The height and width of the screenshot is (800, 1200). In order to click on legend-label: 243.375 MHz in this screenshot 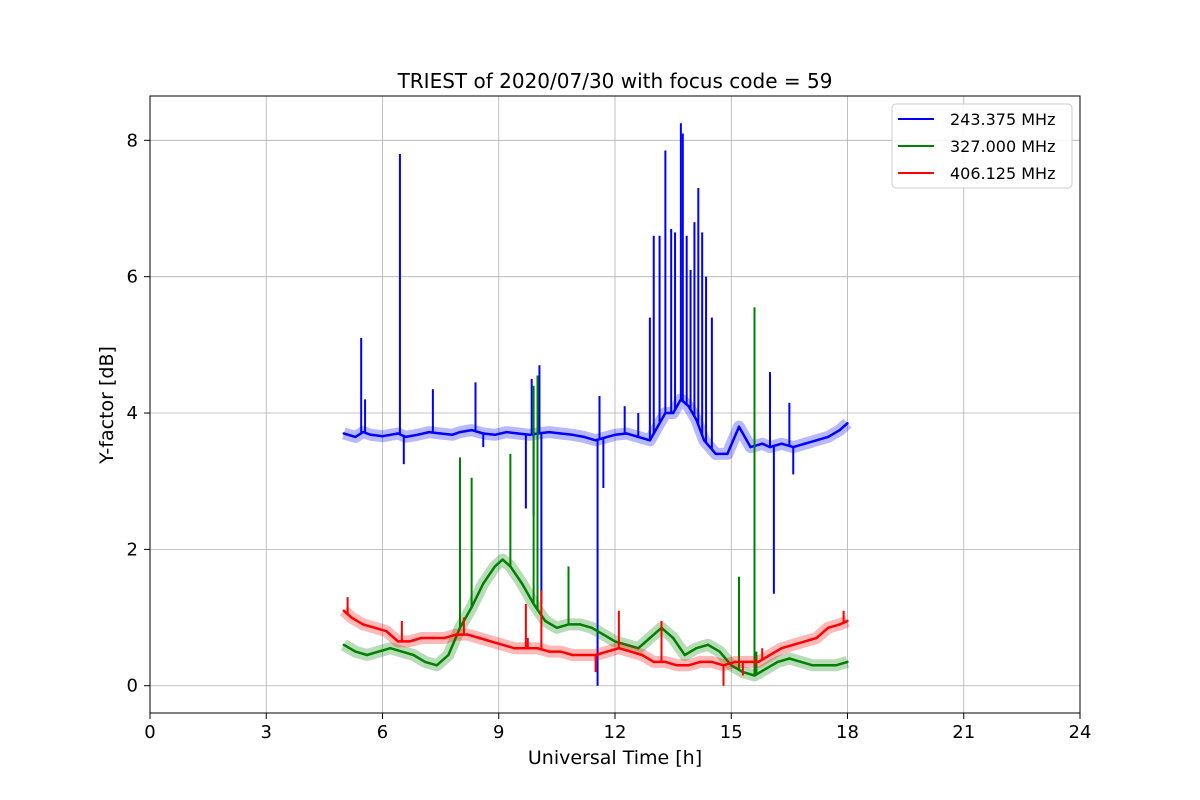, I will do `click(1002, 119)`.